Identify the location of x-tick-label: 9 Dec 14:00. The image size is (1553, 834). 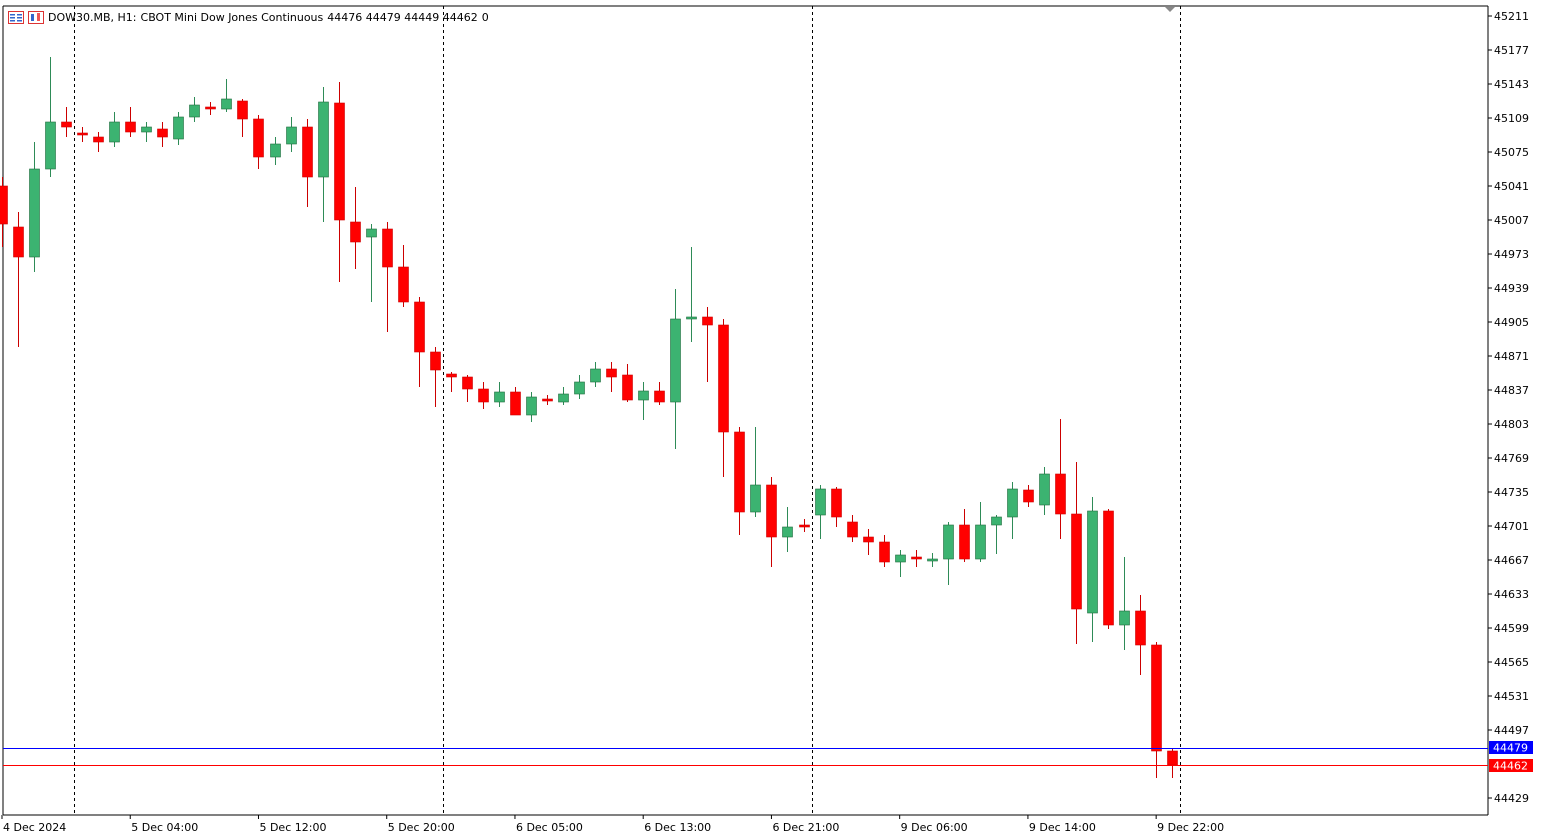
(1062, 827).